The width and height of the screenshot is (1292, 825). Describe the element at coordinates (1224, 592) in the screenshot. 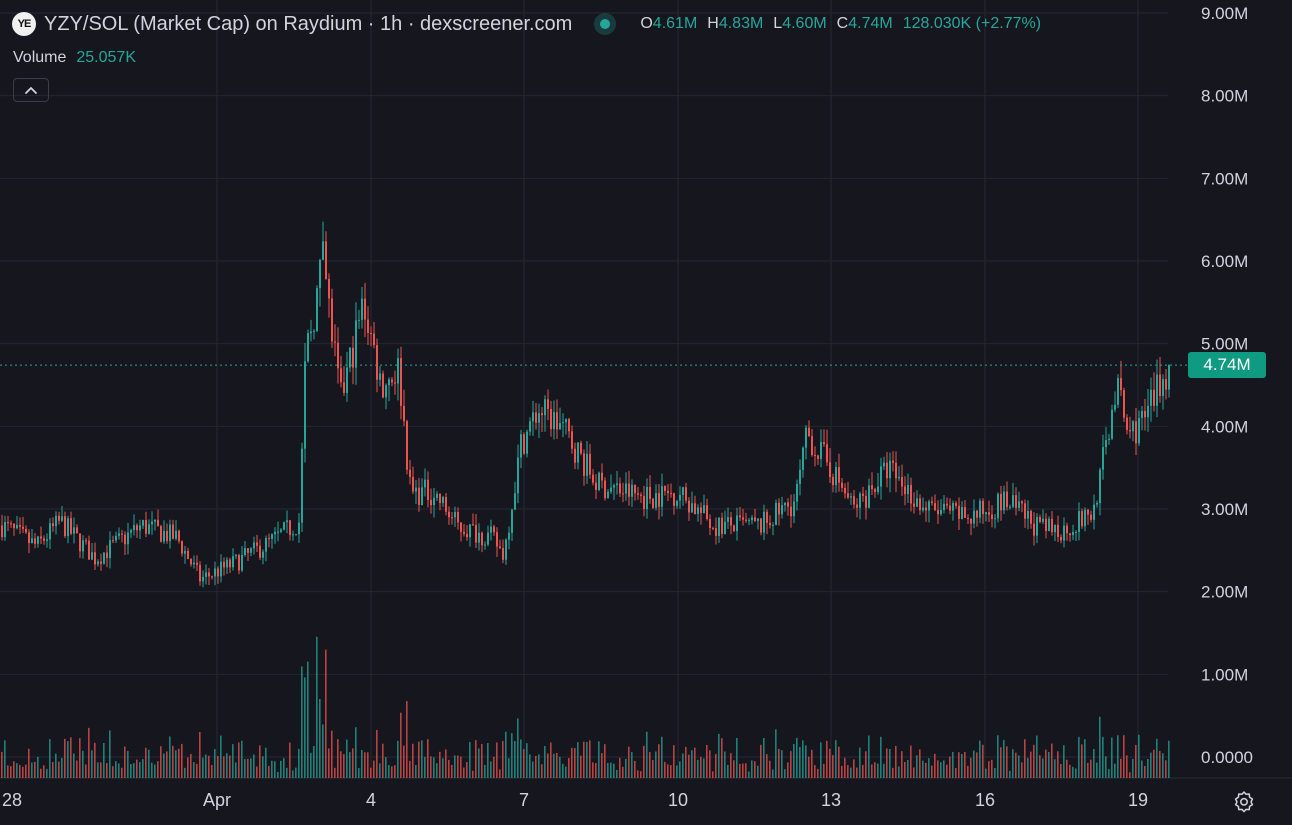

I see `y-tick-label: 2.00M` at that location.